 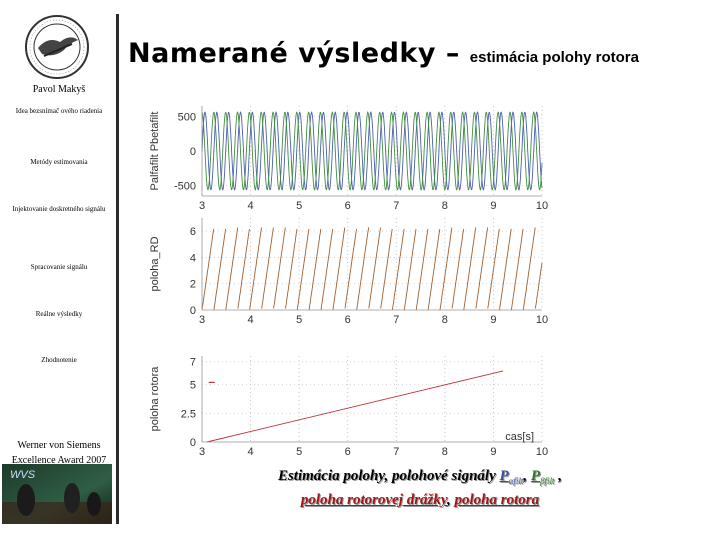 What do you see at coordinates (535, 476) in the screenshot?
I see `caption-p-letter-2: P` at bounding box center [535, 476].